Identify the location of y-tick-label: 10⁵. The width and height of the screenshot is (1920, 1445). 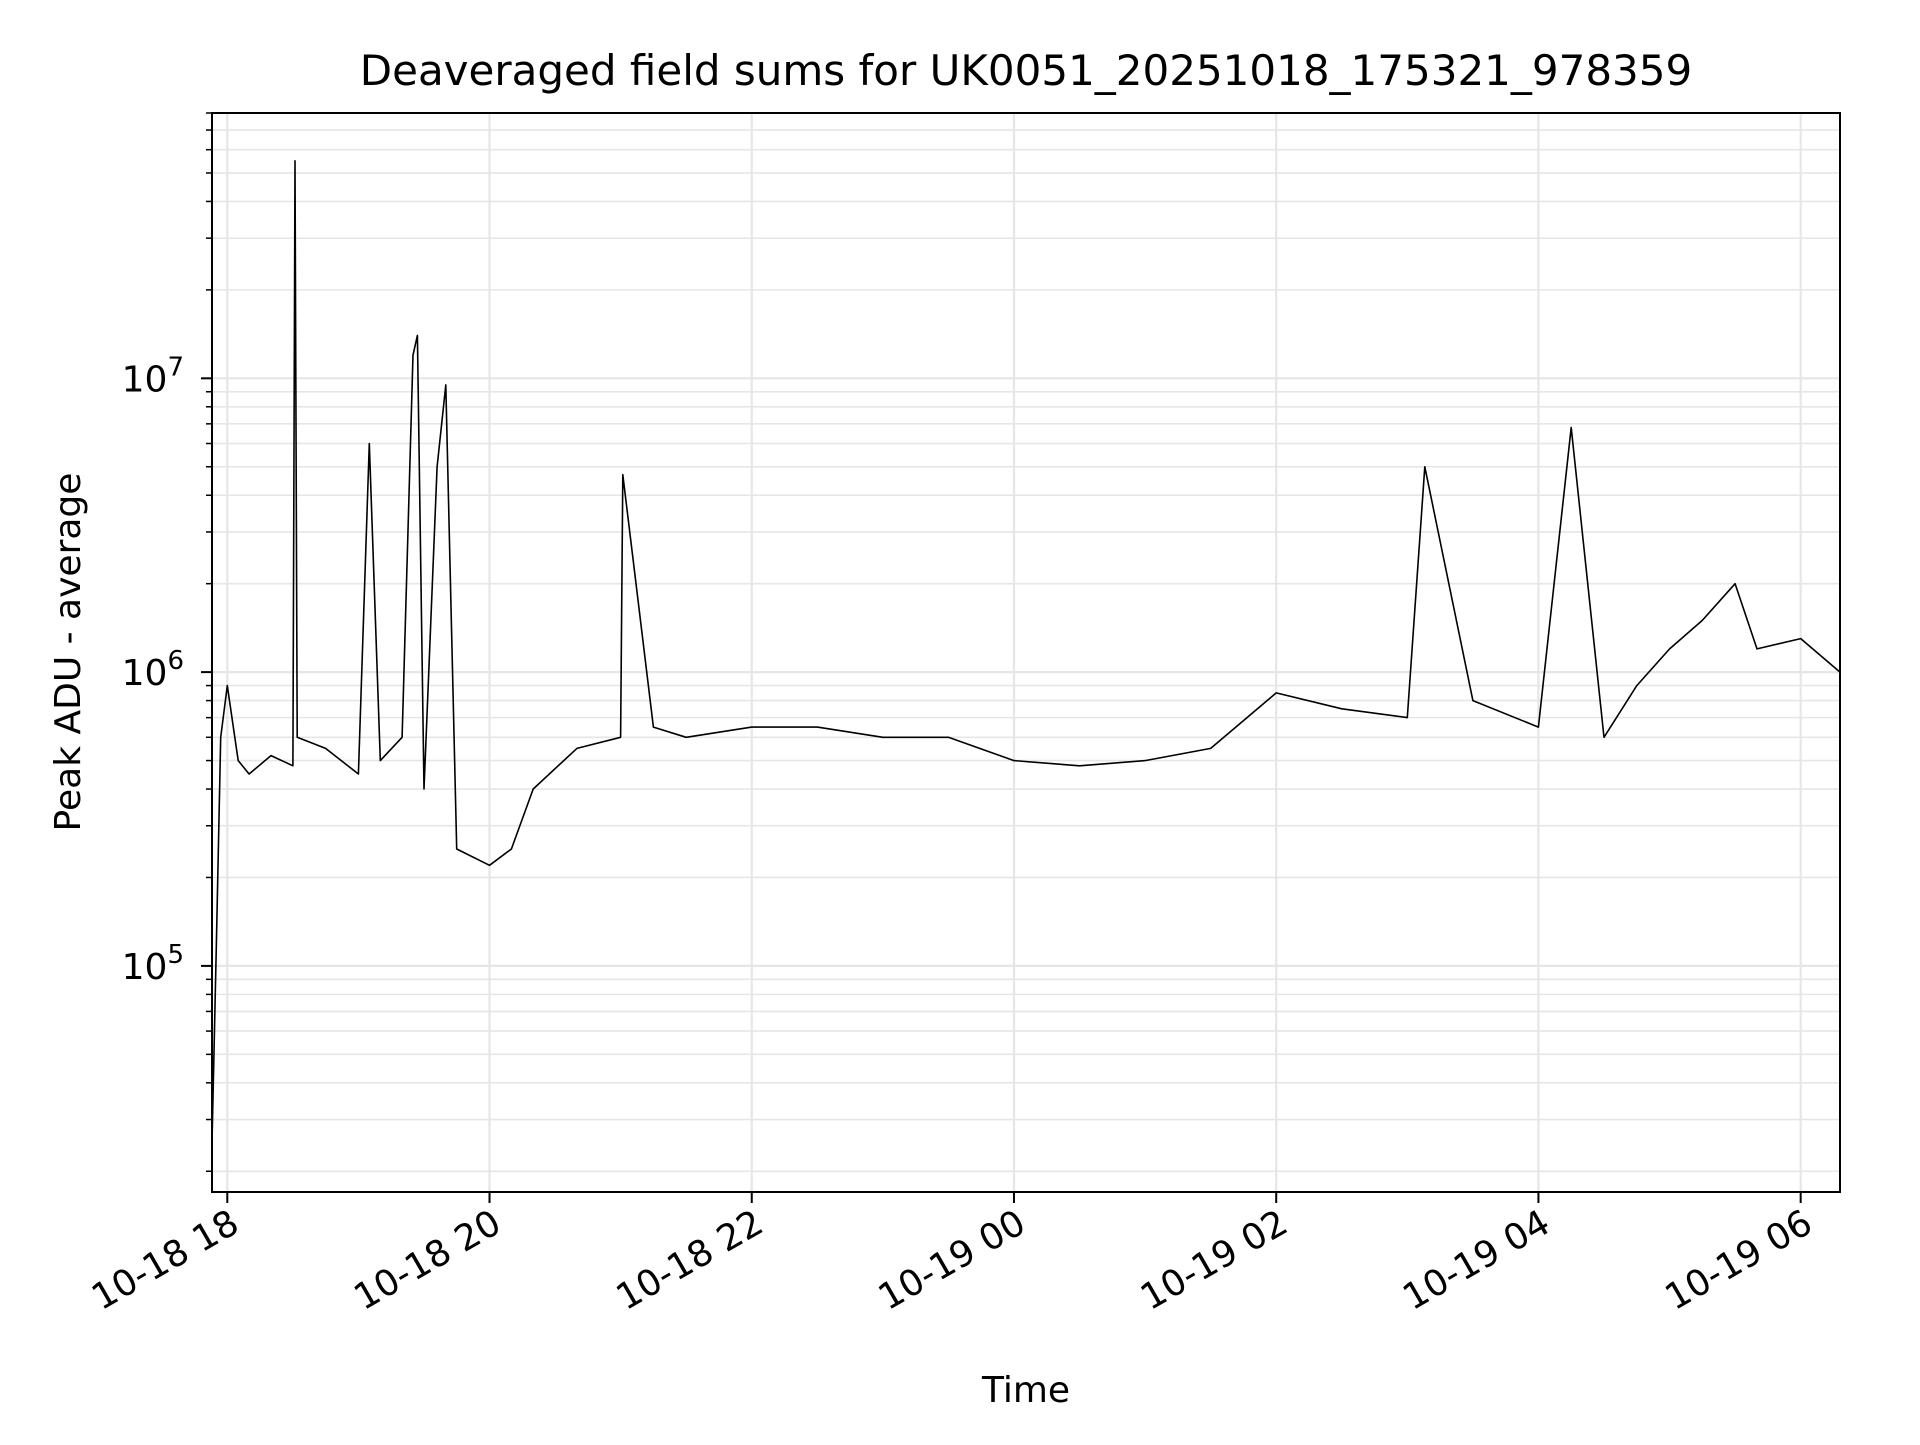
(153, 964).